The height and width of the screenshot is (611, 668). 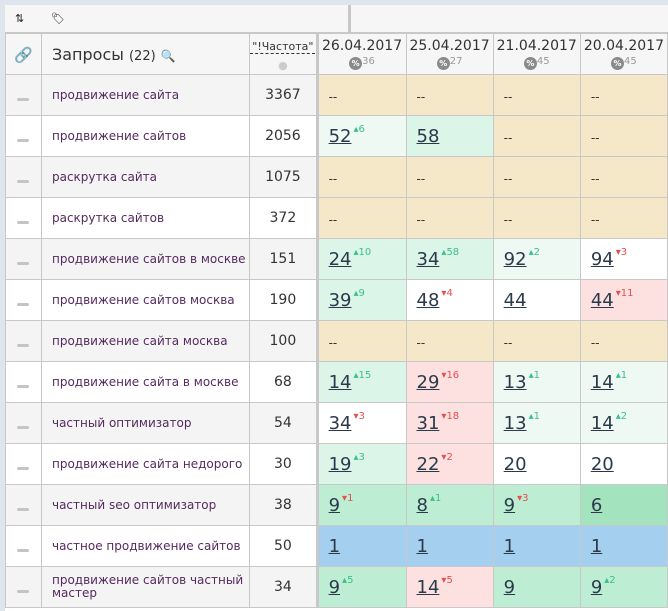 I want to click on table-row: частный оптимизатор 54 34 ▾3 31 ▾18 13 ▴1 14 ▴2, so click(x=336, y=423).